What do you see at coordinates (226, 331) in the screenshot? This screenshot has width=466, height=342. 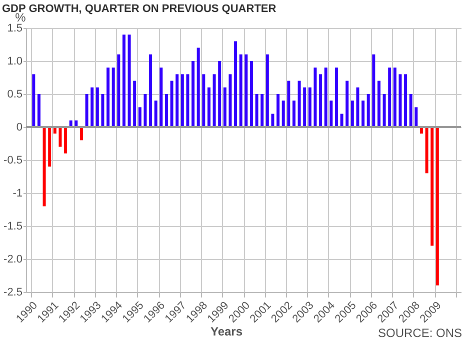 I see `x-axis-title: Years` at bounding box center [226, 331].